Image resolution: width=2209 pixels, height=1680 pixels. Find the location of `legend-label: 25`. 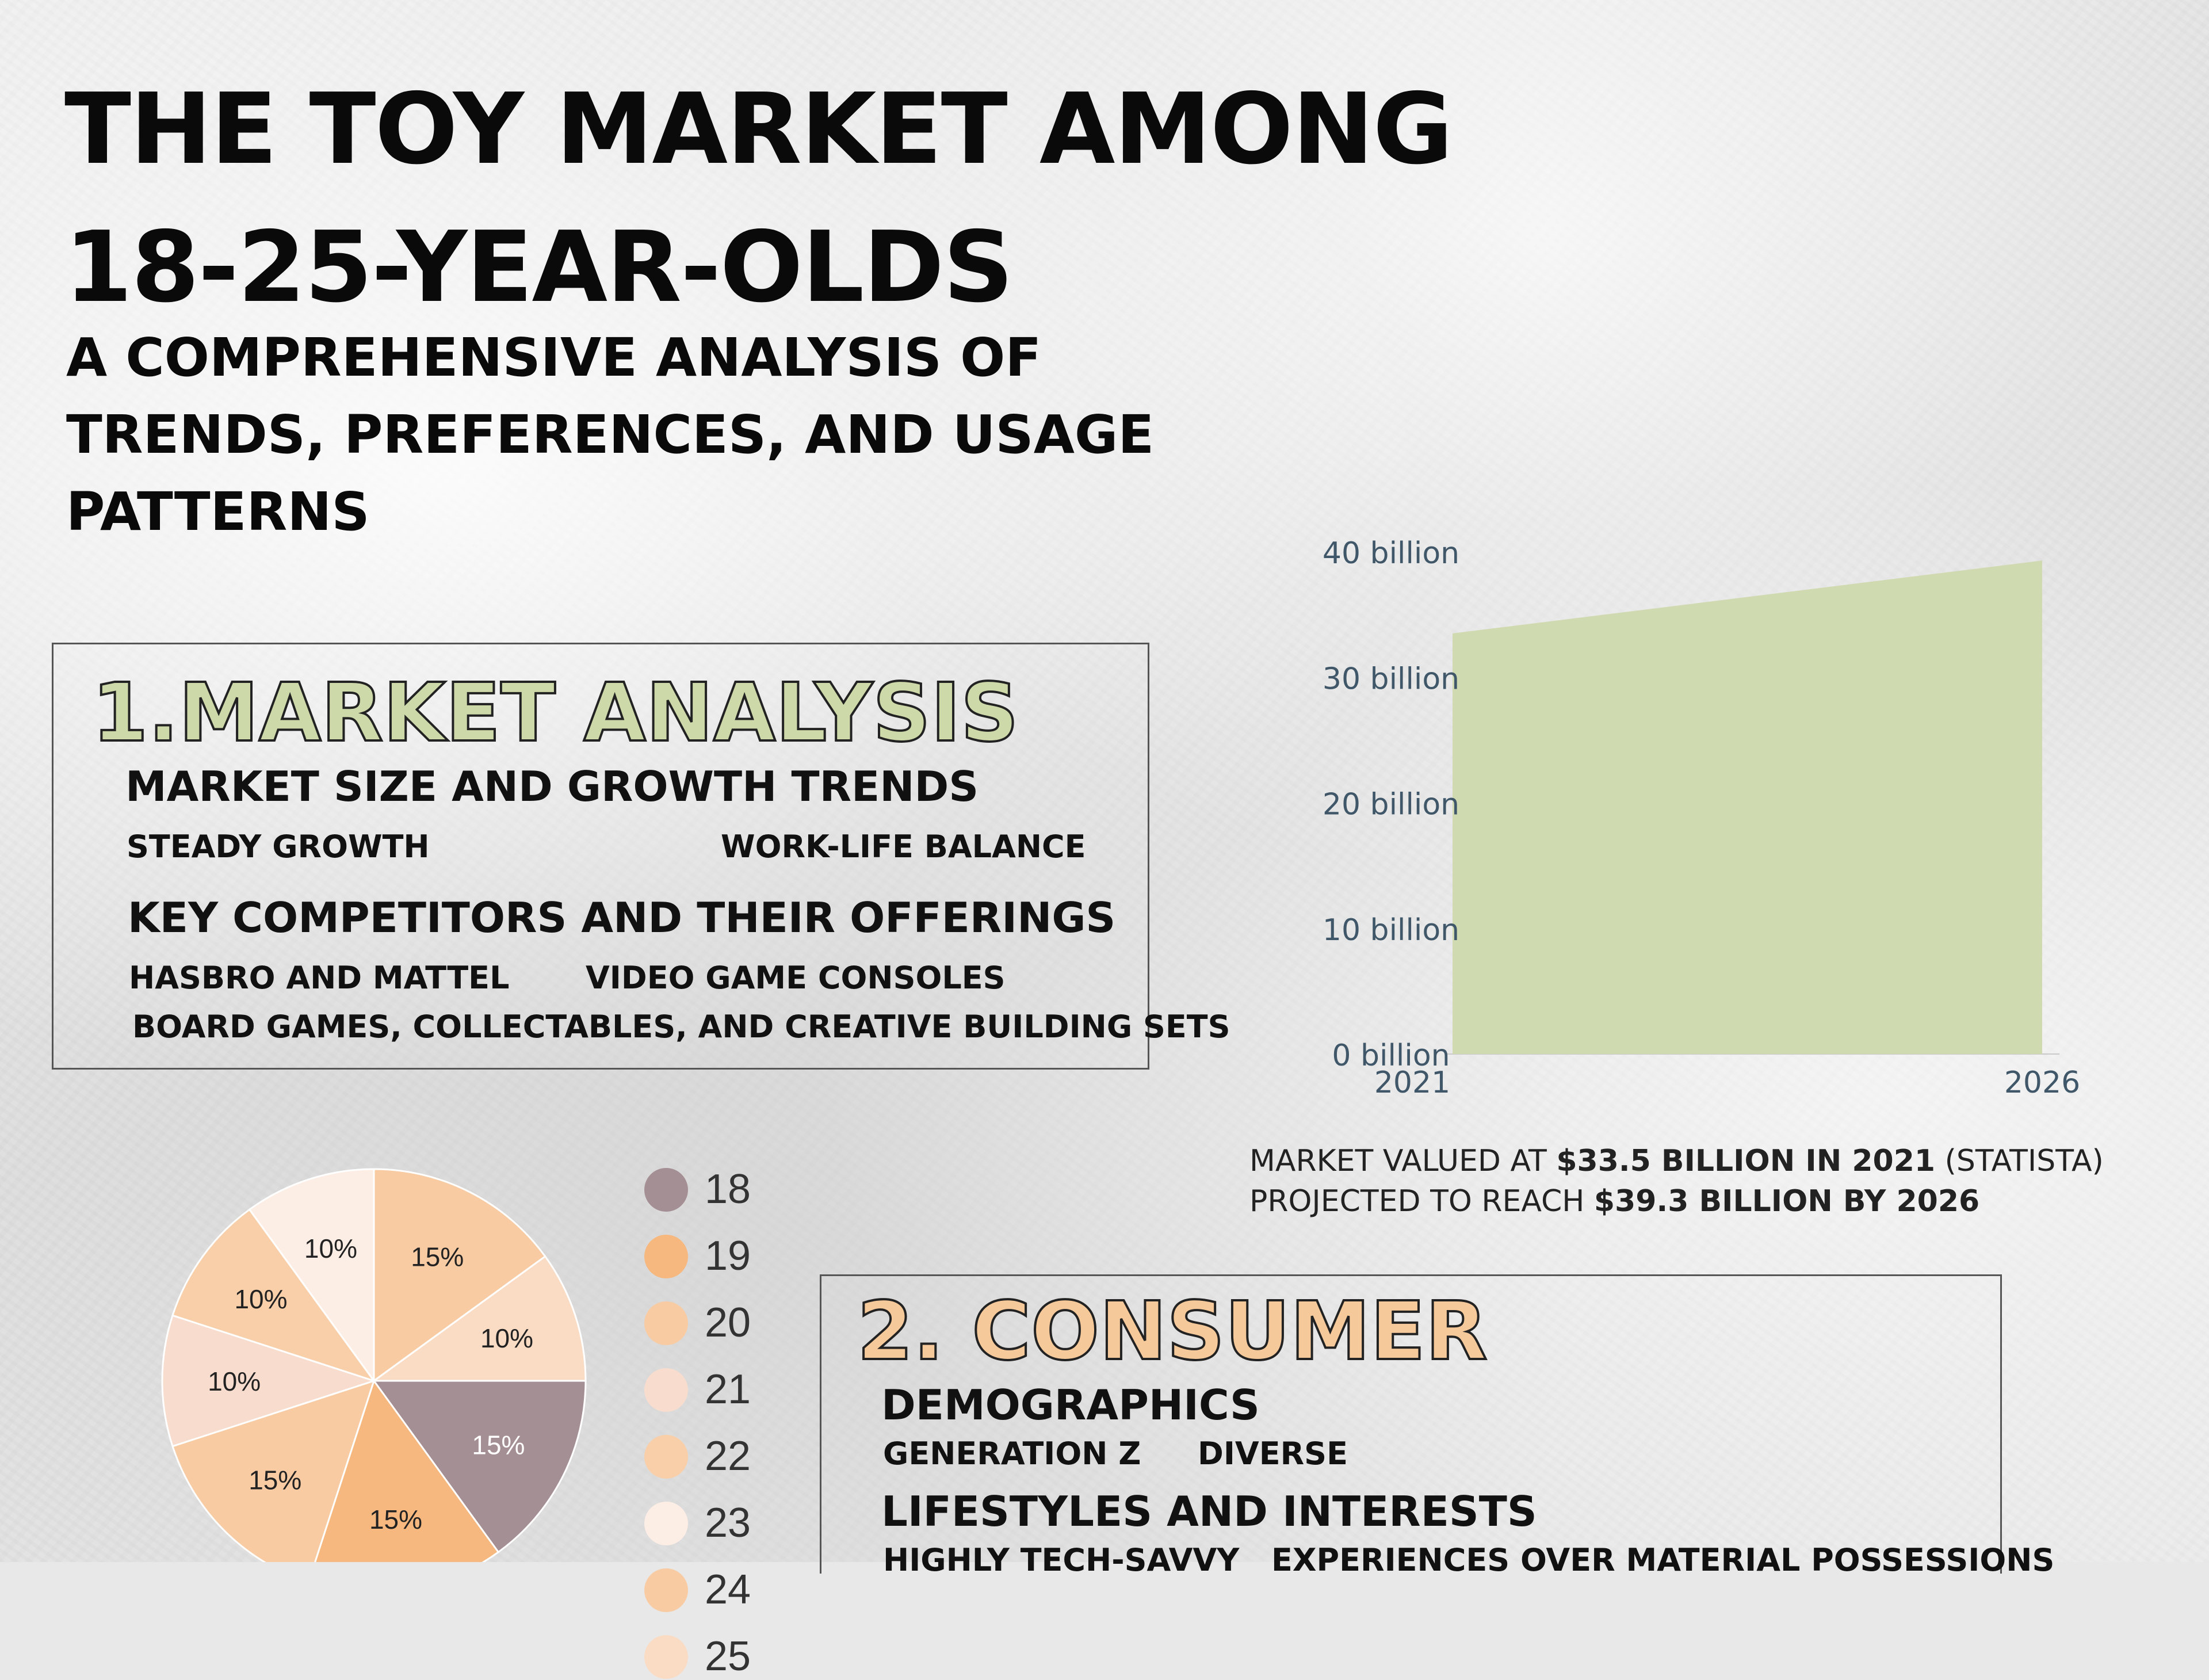

legend-label: 25 is located at coordinates (728, 1656).